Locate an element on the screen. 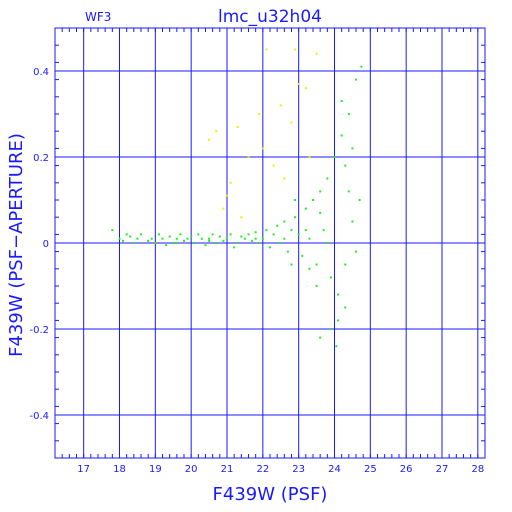 This screenshot has height=512, width=512. y-tick-label: 0 is located at coordinates (46, 244).